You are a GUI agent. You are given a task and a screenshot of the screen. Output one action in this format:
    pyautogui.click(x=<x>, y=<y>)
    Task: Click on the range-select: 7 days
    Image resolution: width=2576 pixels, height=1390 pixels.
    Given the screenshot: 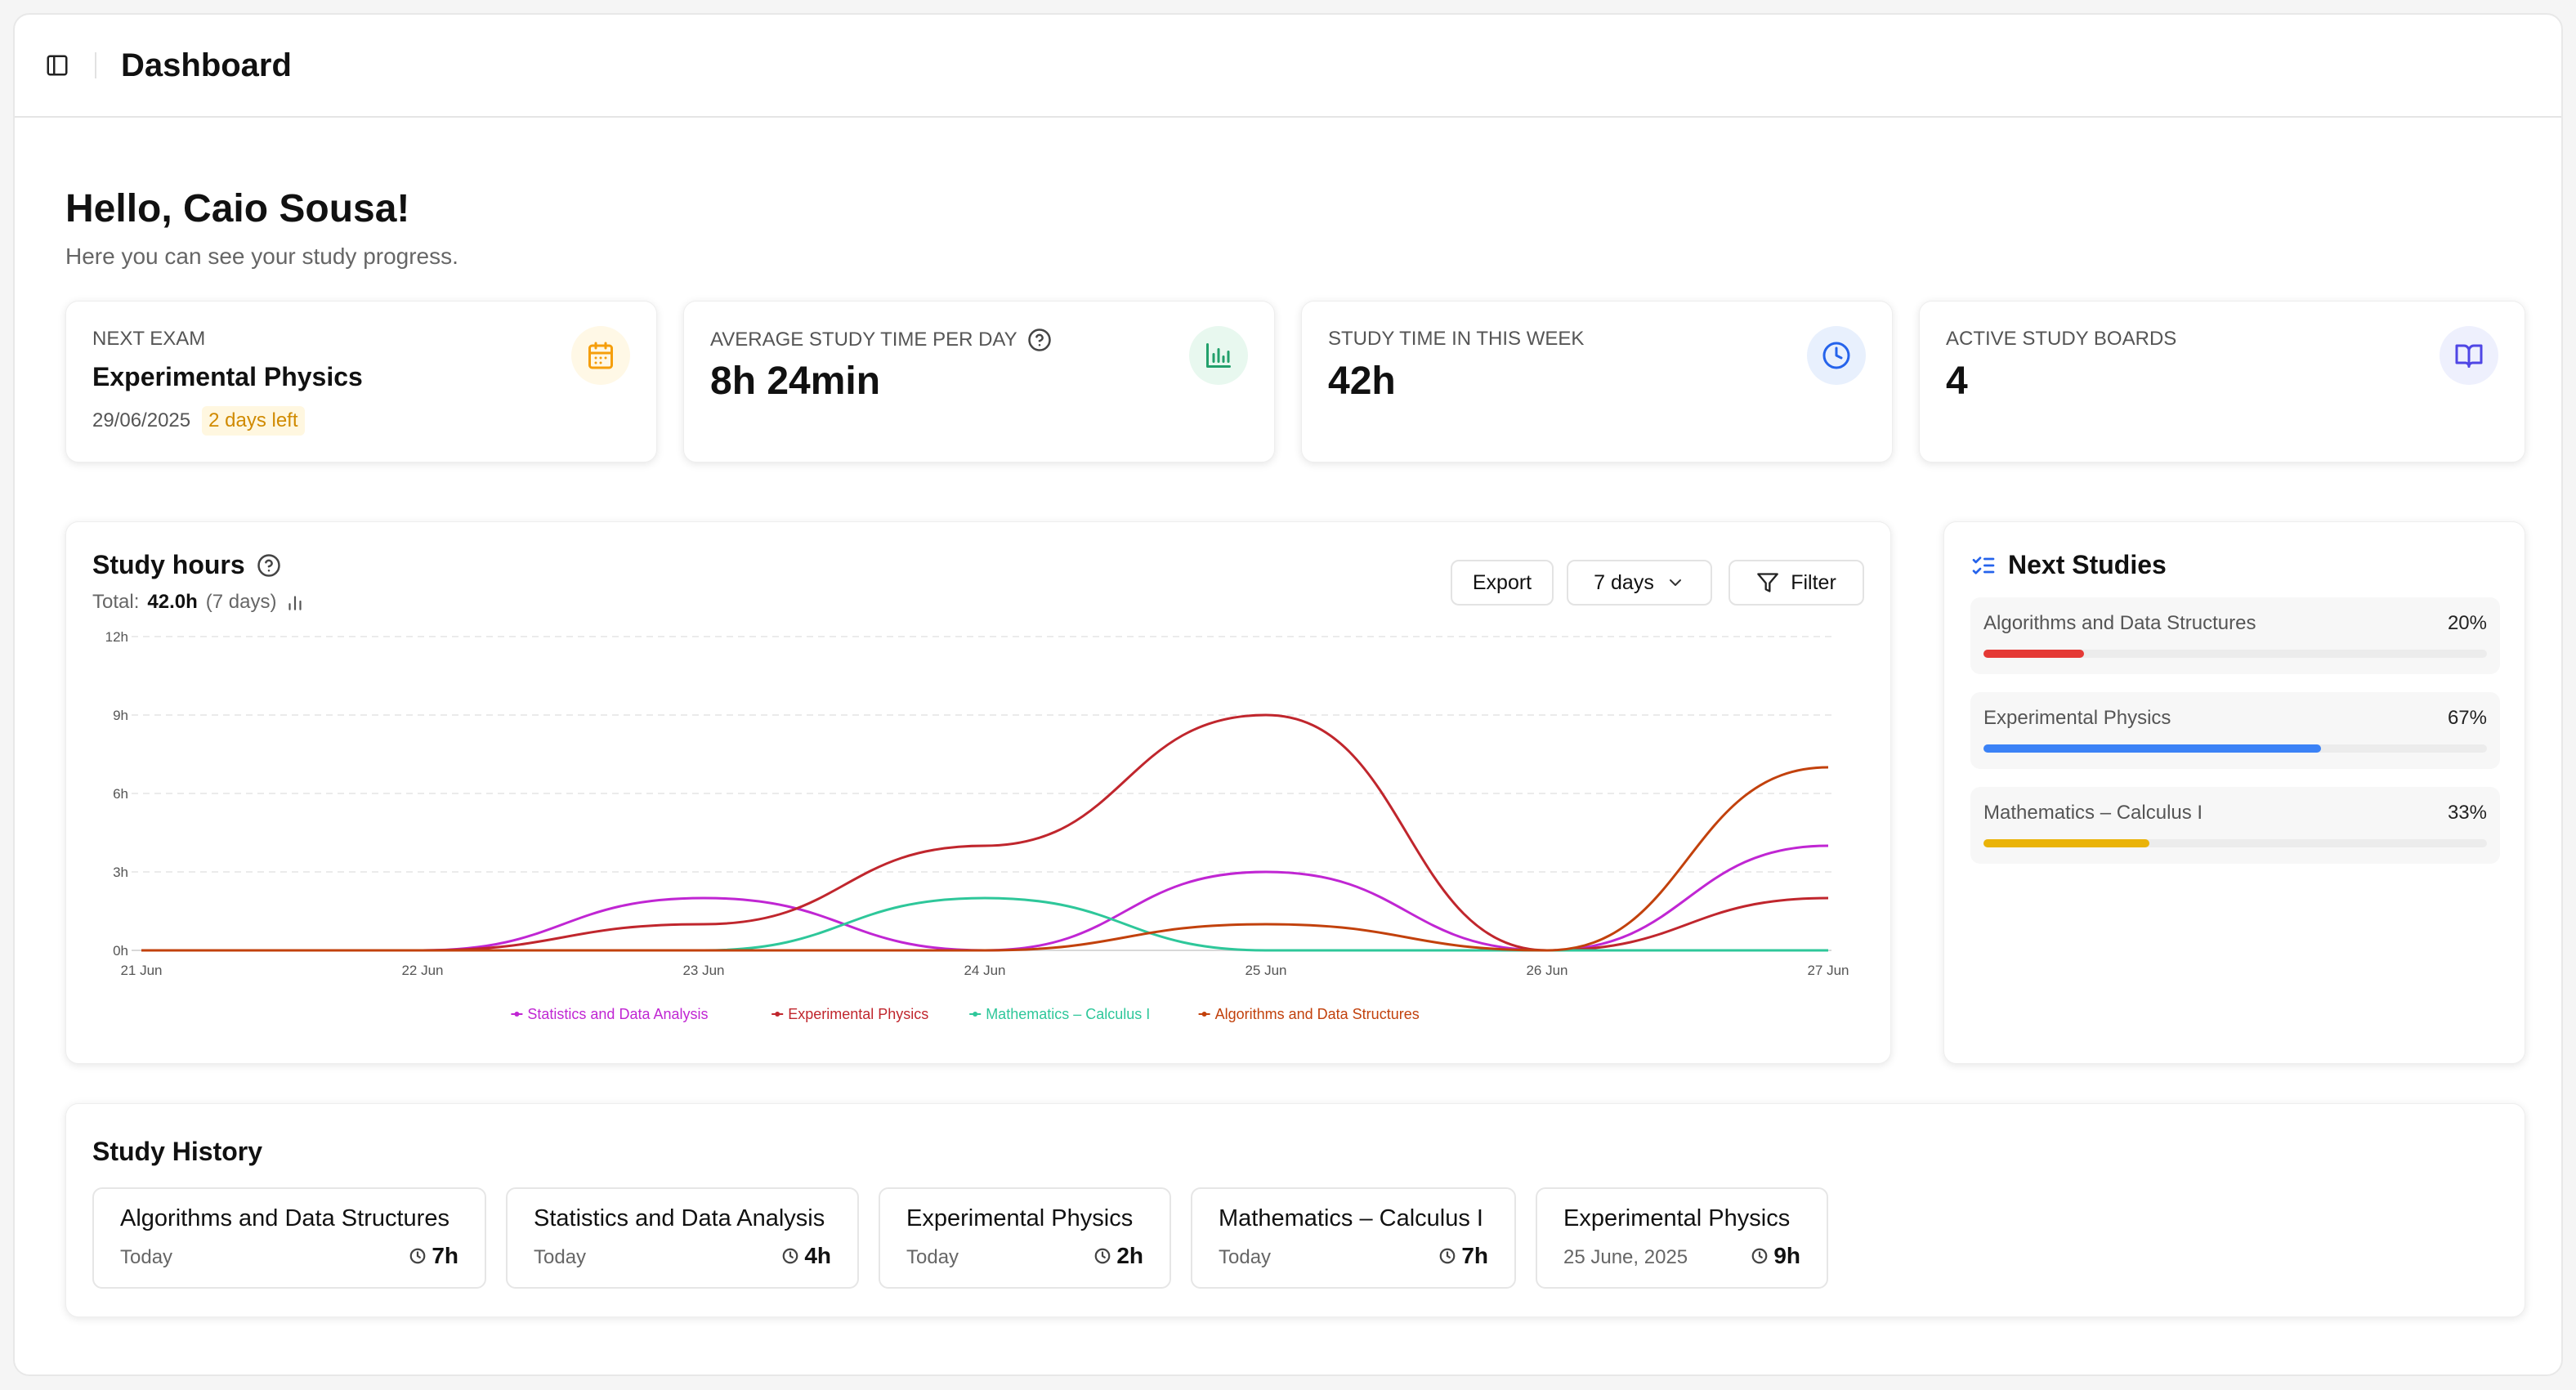 What is the action you would take?
    pyautogui.click(x=1639, y=583)
    